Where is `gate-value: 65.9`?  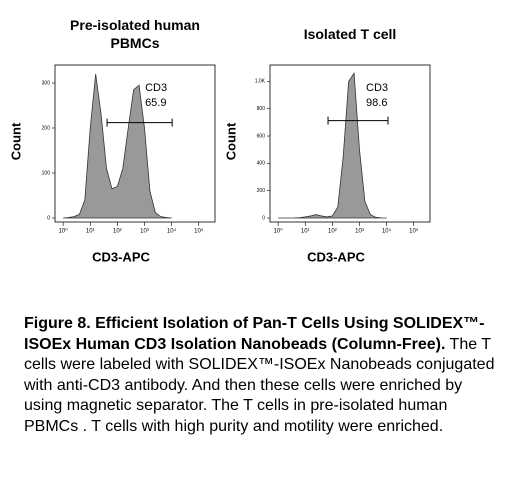 gate-value: 65.9 is located at coordinates (155, 103).